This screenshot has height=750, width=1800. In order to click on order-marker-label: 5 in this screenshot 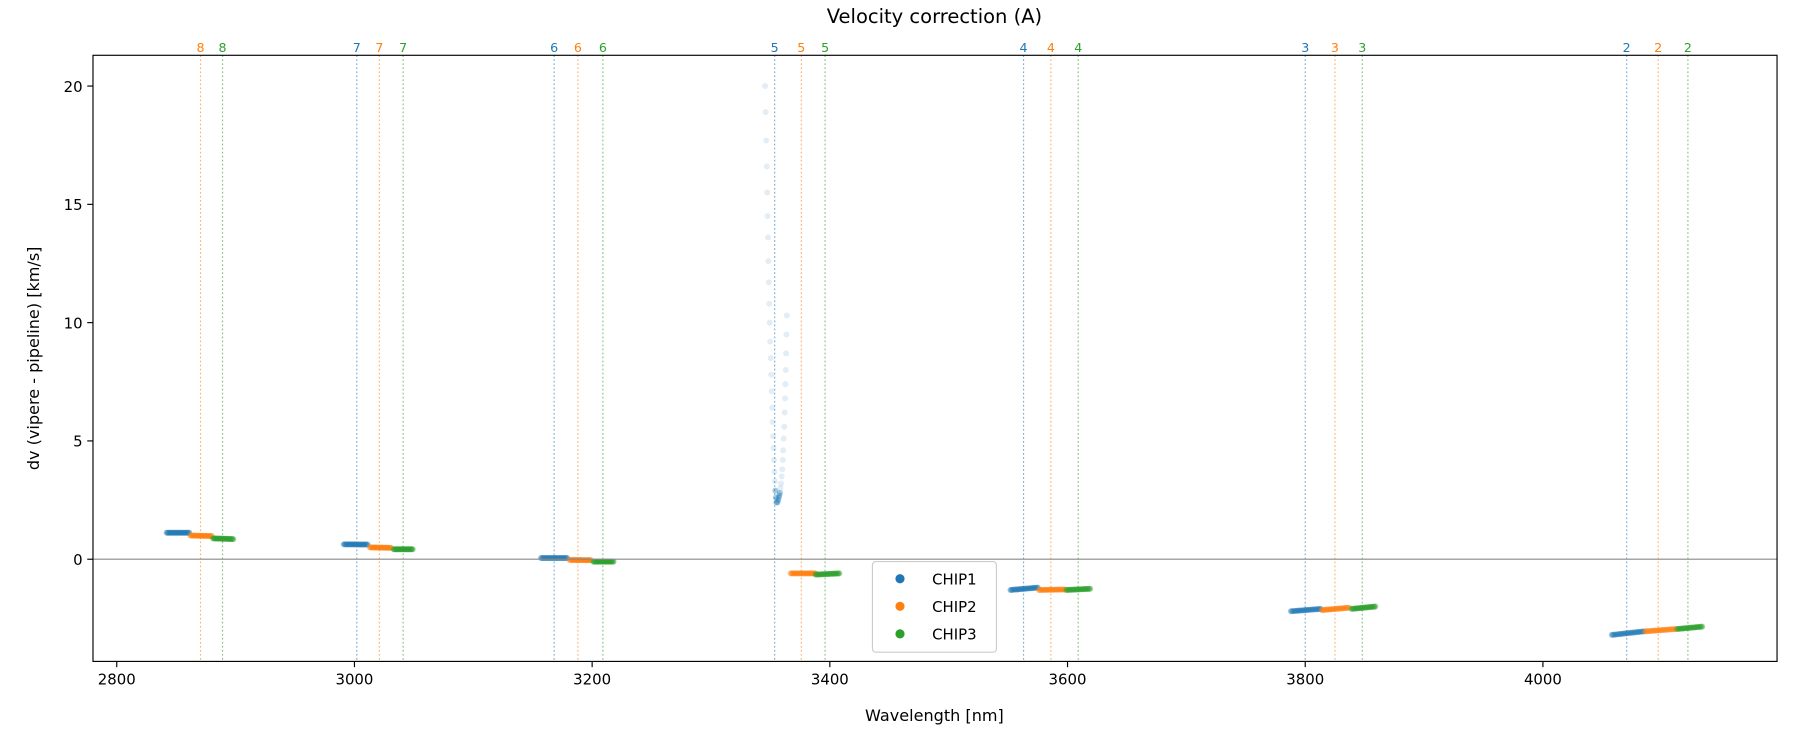, I will do `click(801, 47)`.